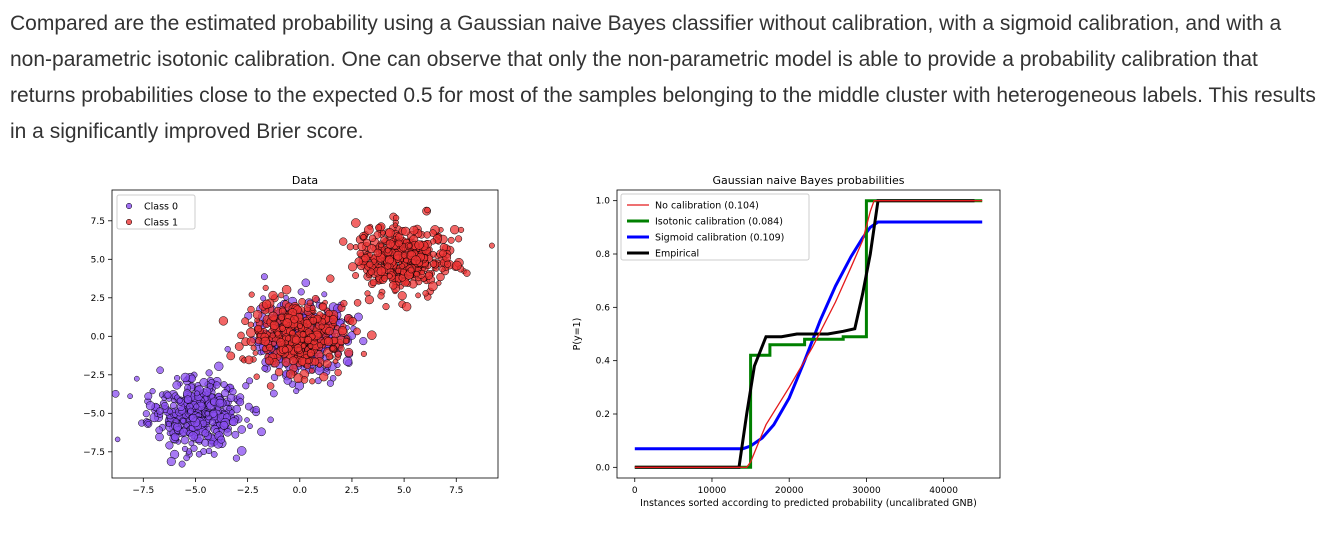 The image size is (1328, 543). Describe the element at coordinates (943, 491) in the screenshot. I see `x-tick-label: 40000` at that location.